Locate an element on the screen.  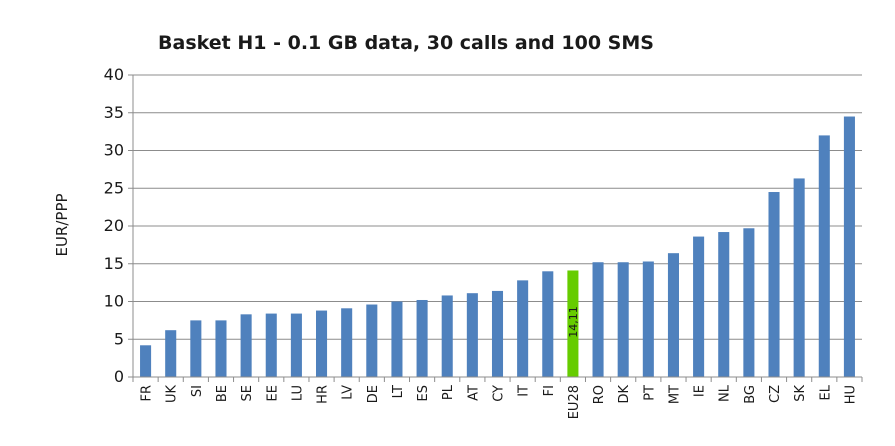
y-tick-label: 35 is located at coordinates (114, 112).